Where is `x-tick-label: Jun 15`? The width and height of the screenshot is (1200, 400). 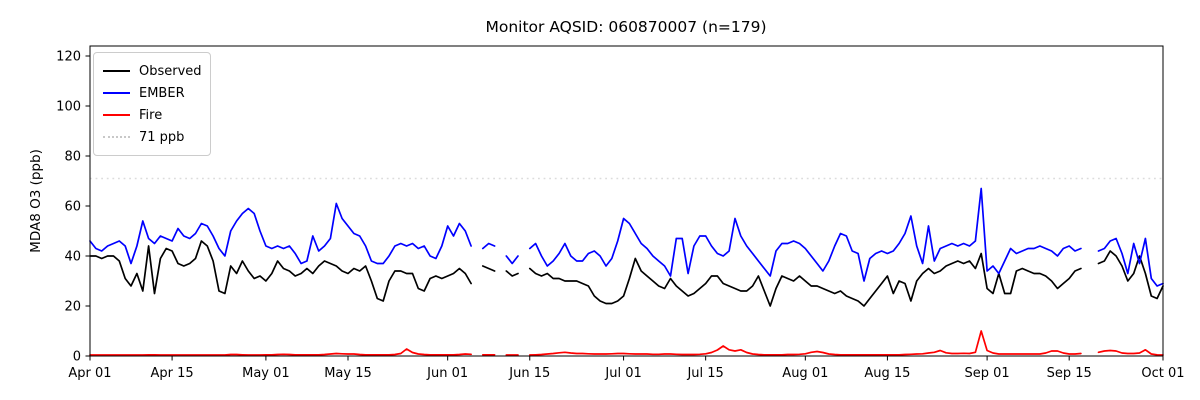
x-tick-label: Jun 15 is located at coordinates (529, 373).